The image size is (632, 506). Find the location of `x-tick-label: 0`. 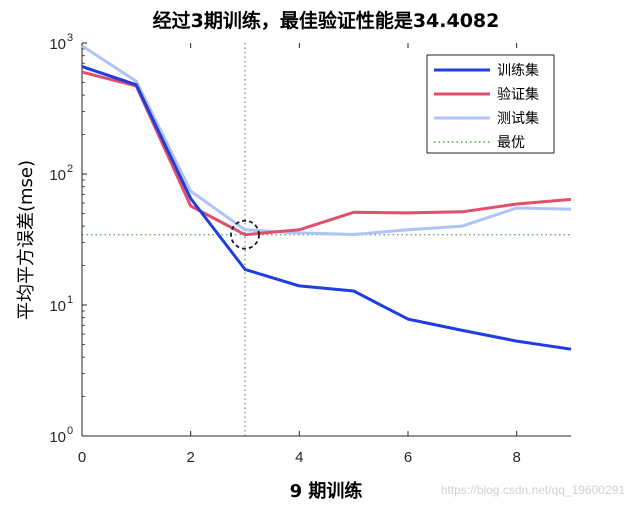

x-tick-label: 0 is located at coordinates (82, 457).